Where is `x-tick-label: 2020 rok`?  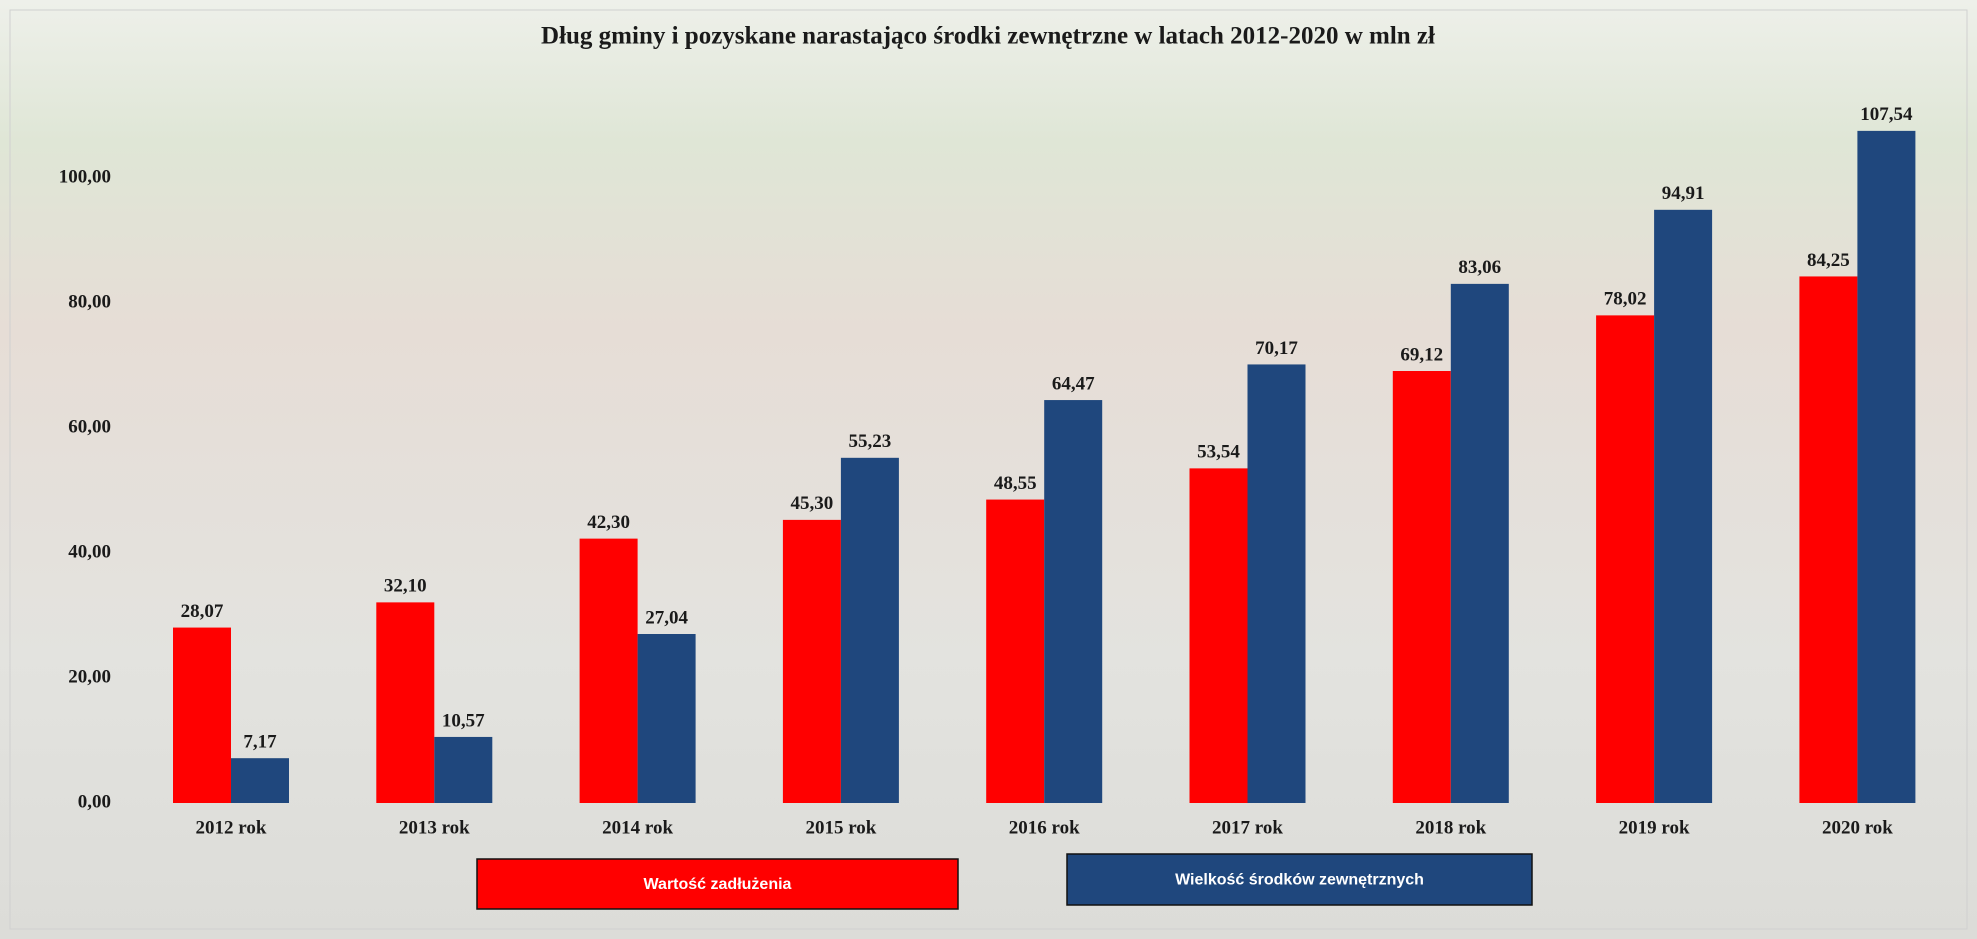 x-tick-label: 2020 rok is located at coordinates (1857, 827).